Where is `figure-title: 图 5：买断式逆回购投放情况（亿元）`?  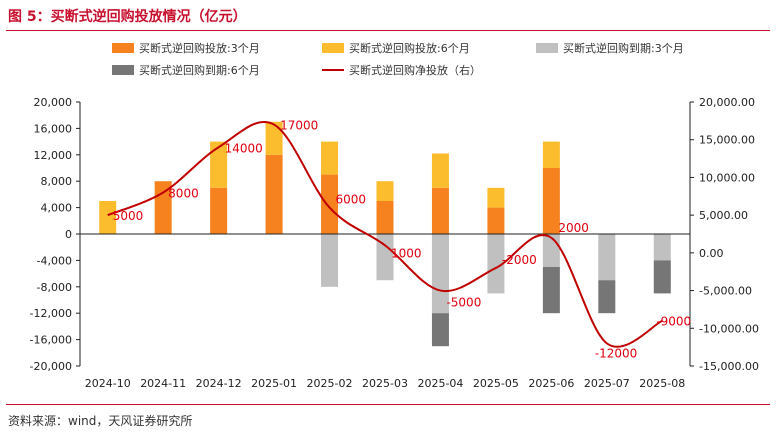
figure-title: 图 5：买断式逆回购投放情况（亿元） is located at coordinates (127, 17).